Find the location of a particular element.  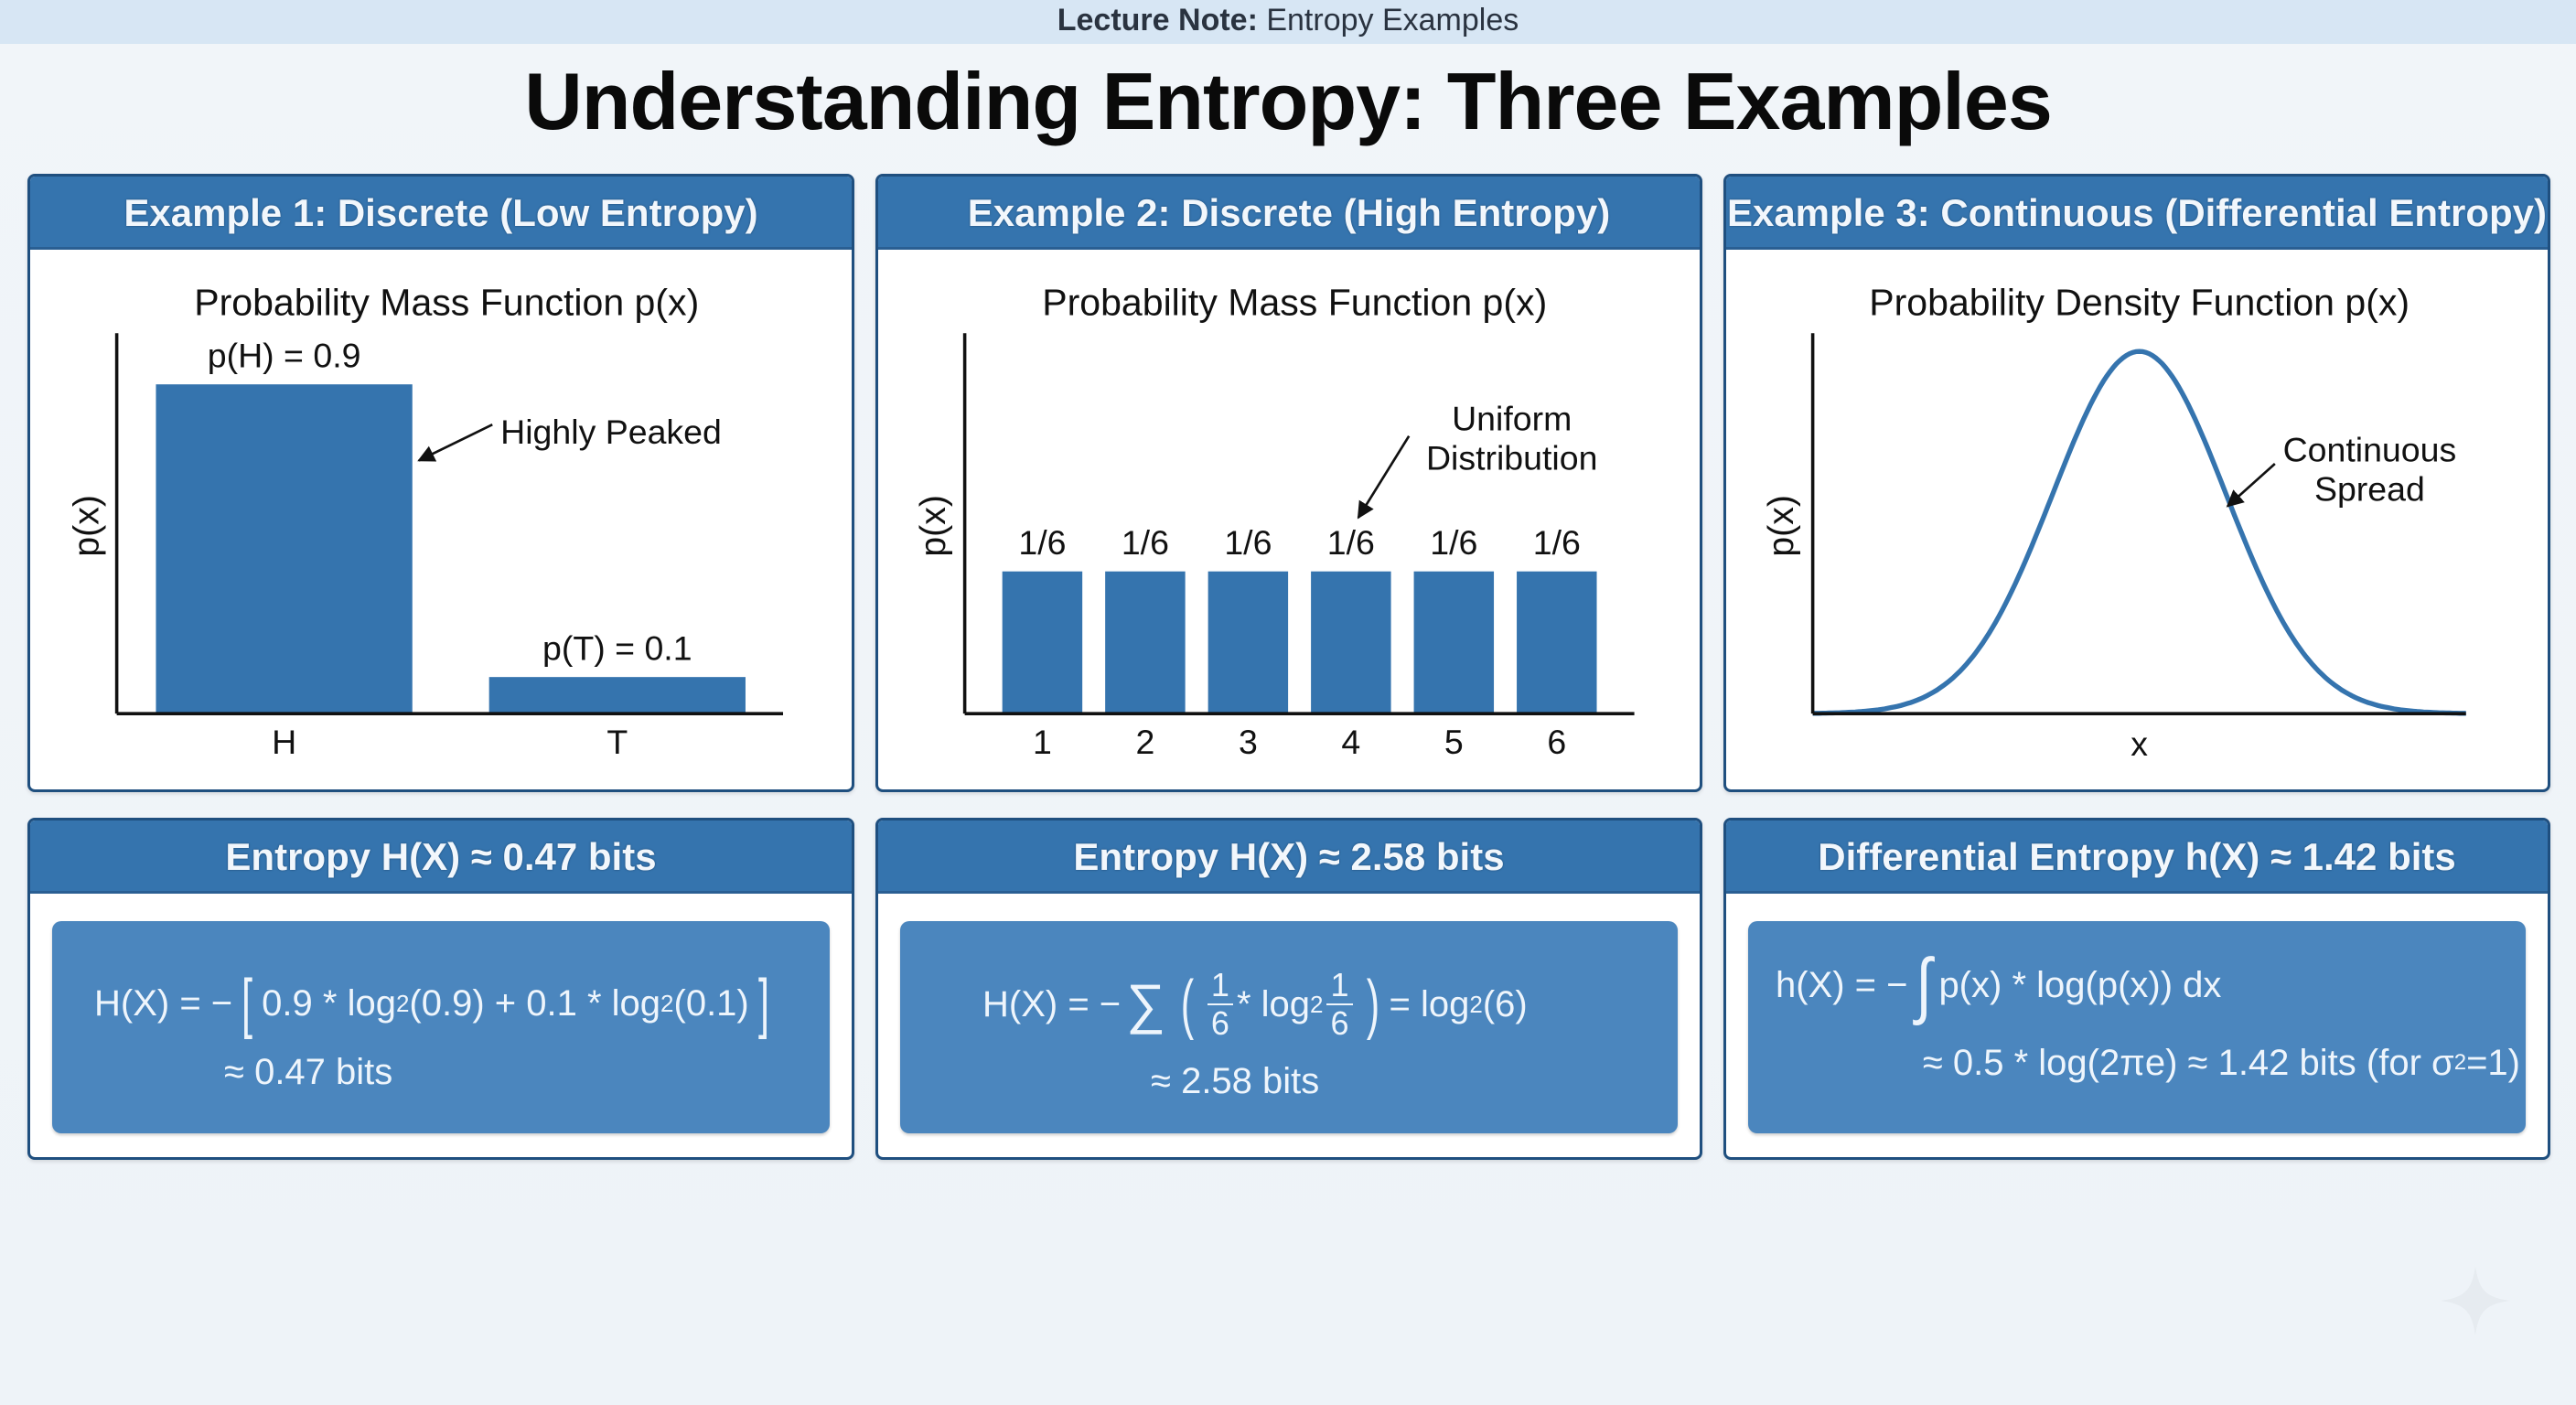

page-title: Understanding Entropy: Three Examples is located at coordinates (1288, 101).